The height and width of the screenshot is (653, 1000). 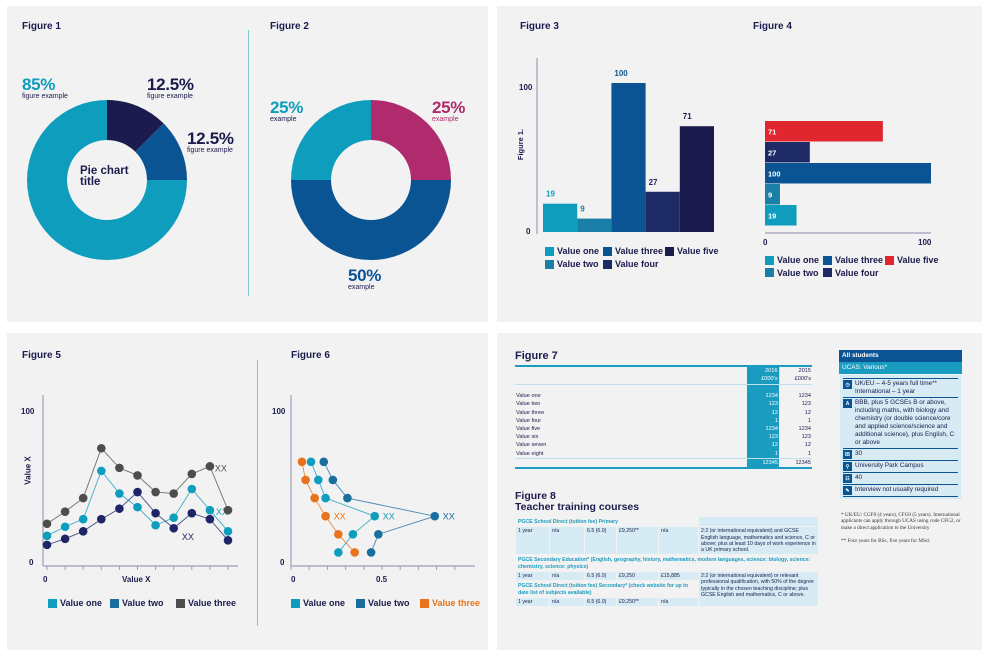 What do you see at coordinates (637, 576) in the screenshot?
I see `fee-cell: £9,250` at bounding box center [637, 576].